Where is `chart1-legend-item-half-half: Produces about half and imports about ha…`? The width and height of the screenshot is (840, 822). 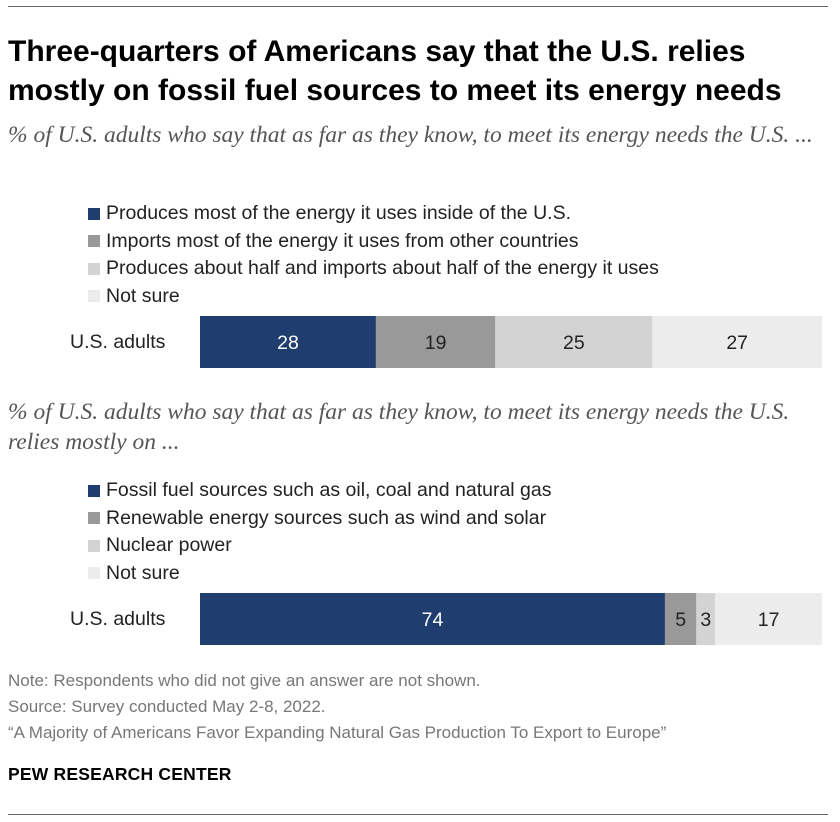
chart1-legend-item-half-half: Produces about half and imports about ha… is located at coordinates (373, 269).